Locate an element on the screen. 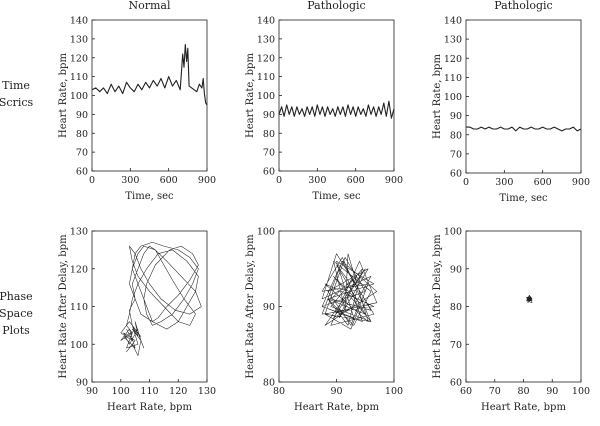  x-tick-label: 110 is located at coordinates (149, 391).